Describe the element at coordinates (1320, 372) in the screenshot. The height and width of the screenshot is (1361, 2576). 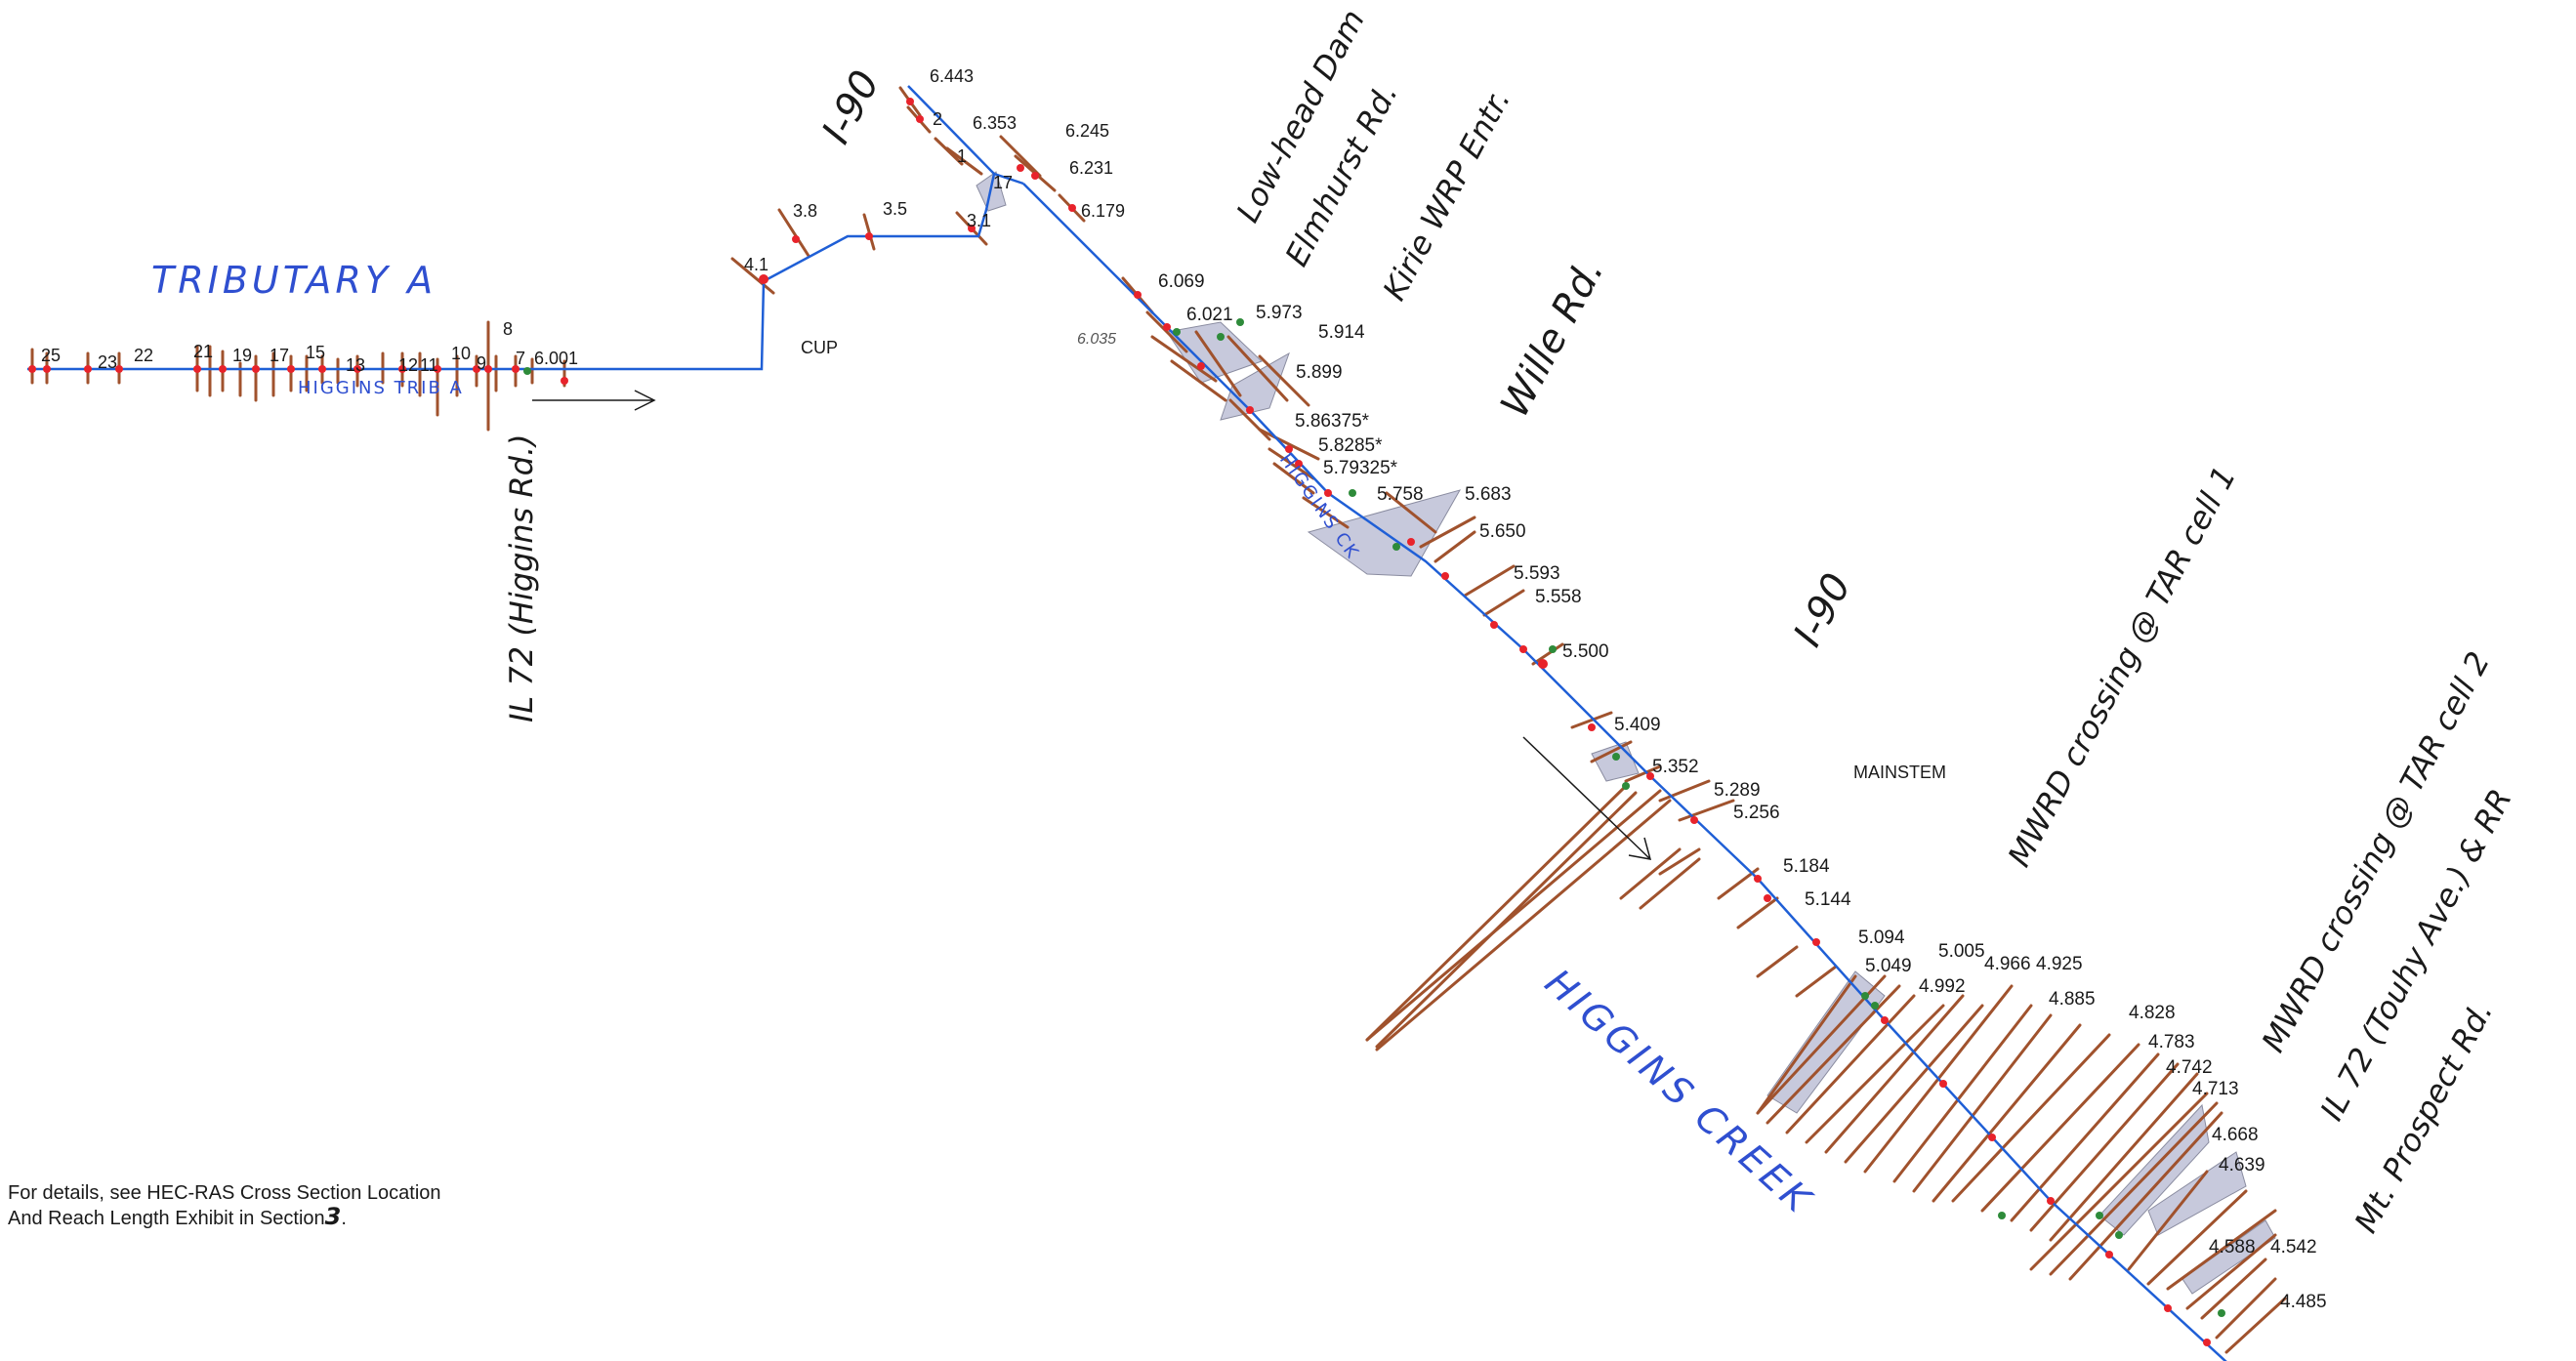
I see `station-label: 5.899` at that location.